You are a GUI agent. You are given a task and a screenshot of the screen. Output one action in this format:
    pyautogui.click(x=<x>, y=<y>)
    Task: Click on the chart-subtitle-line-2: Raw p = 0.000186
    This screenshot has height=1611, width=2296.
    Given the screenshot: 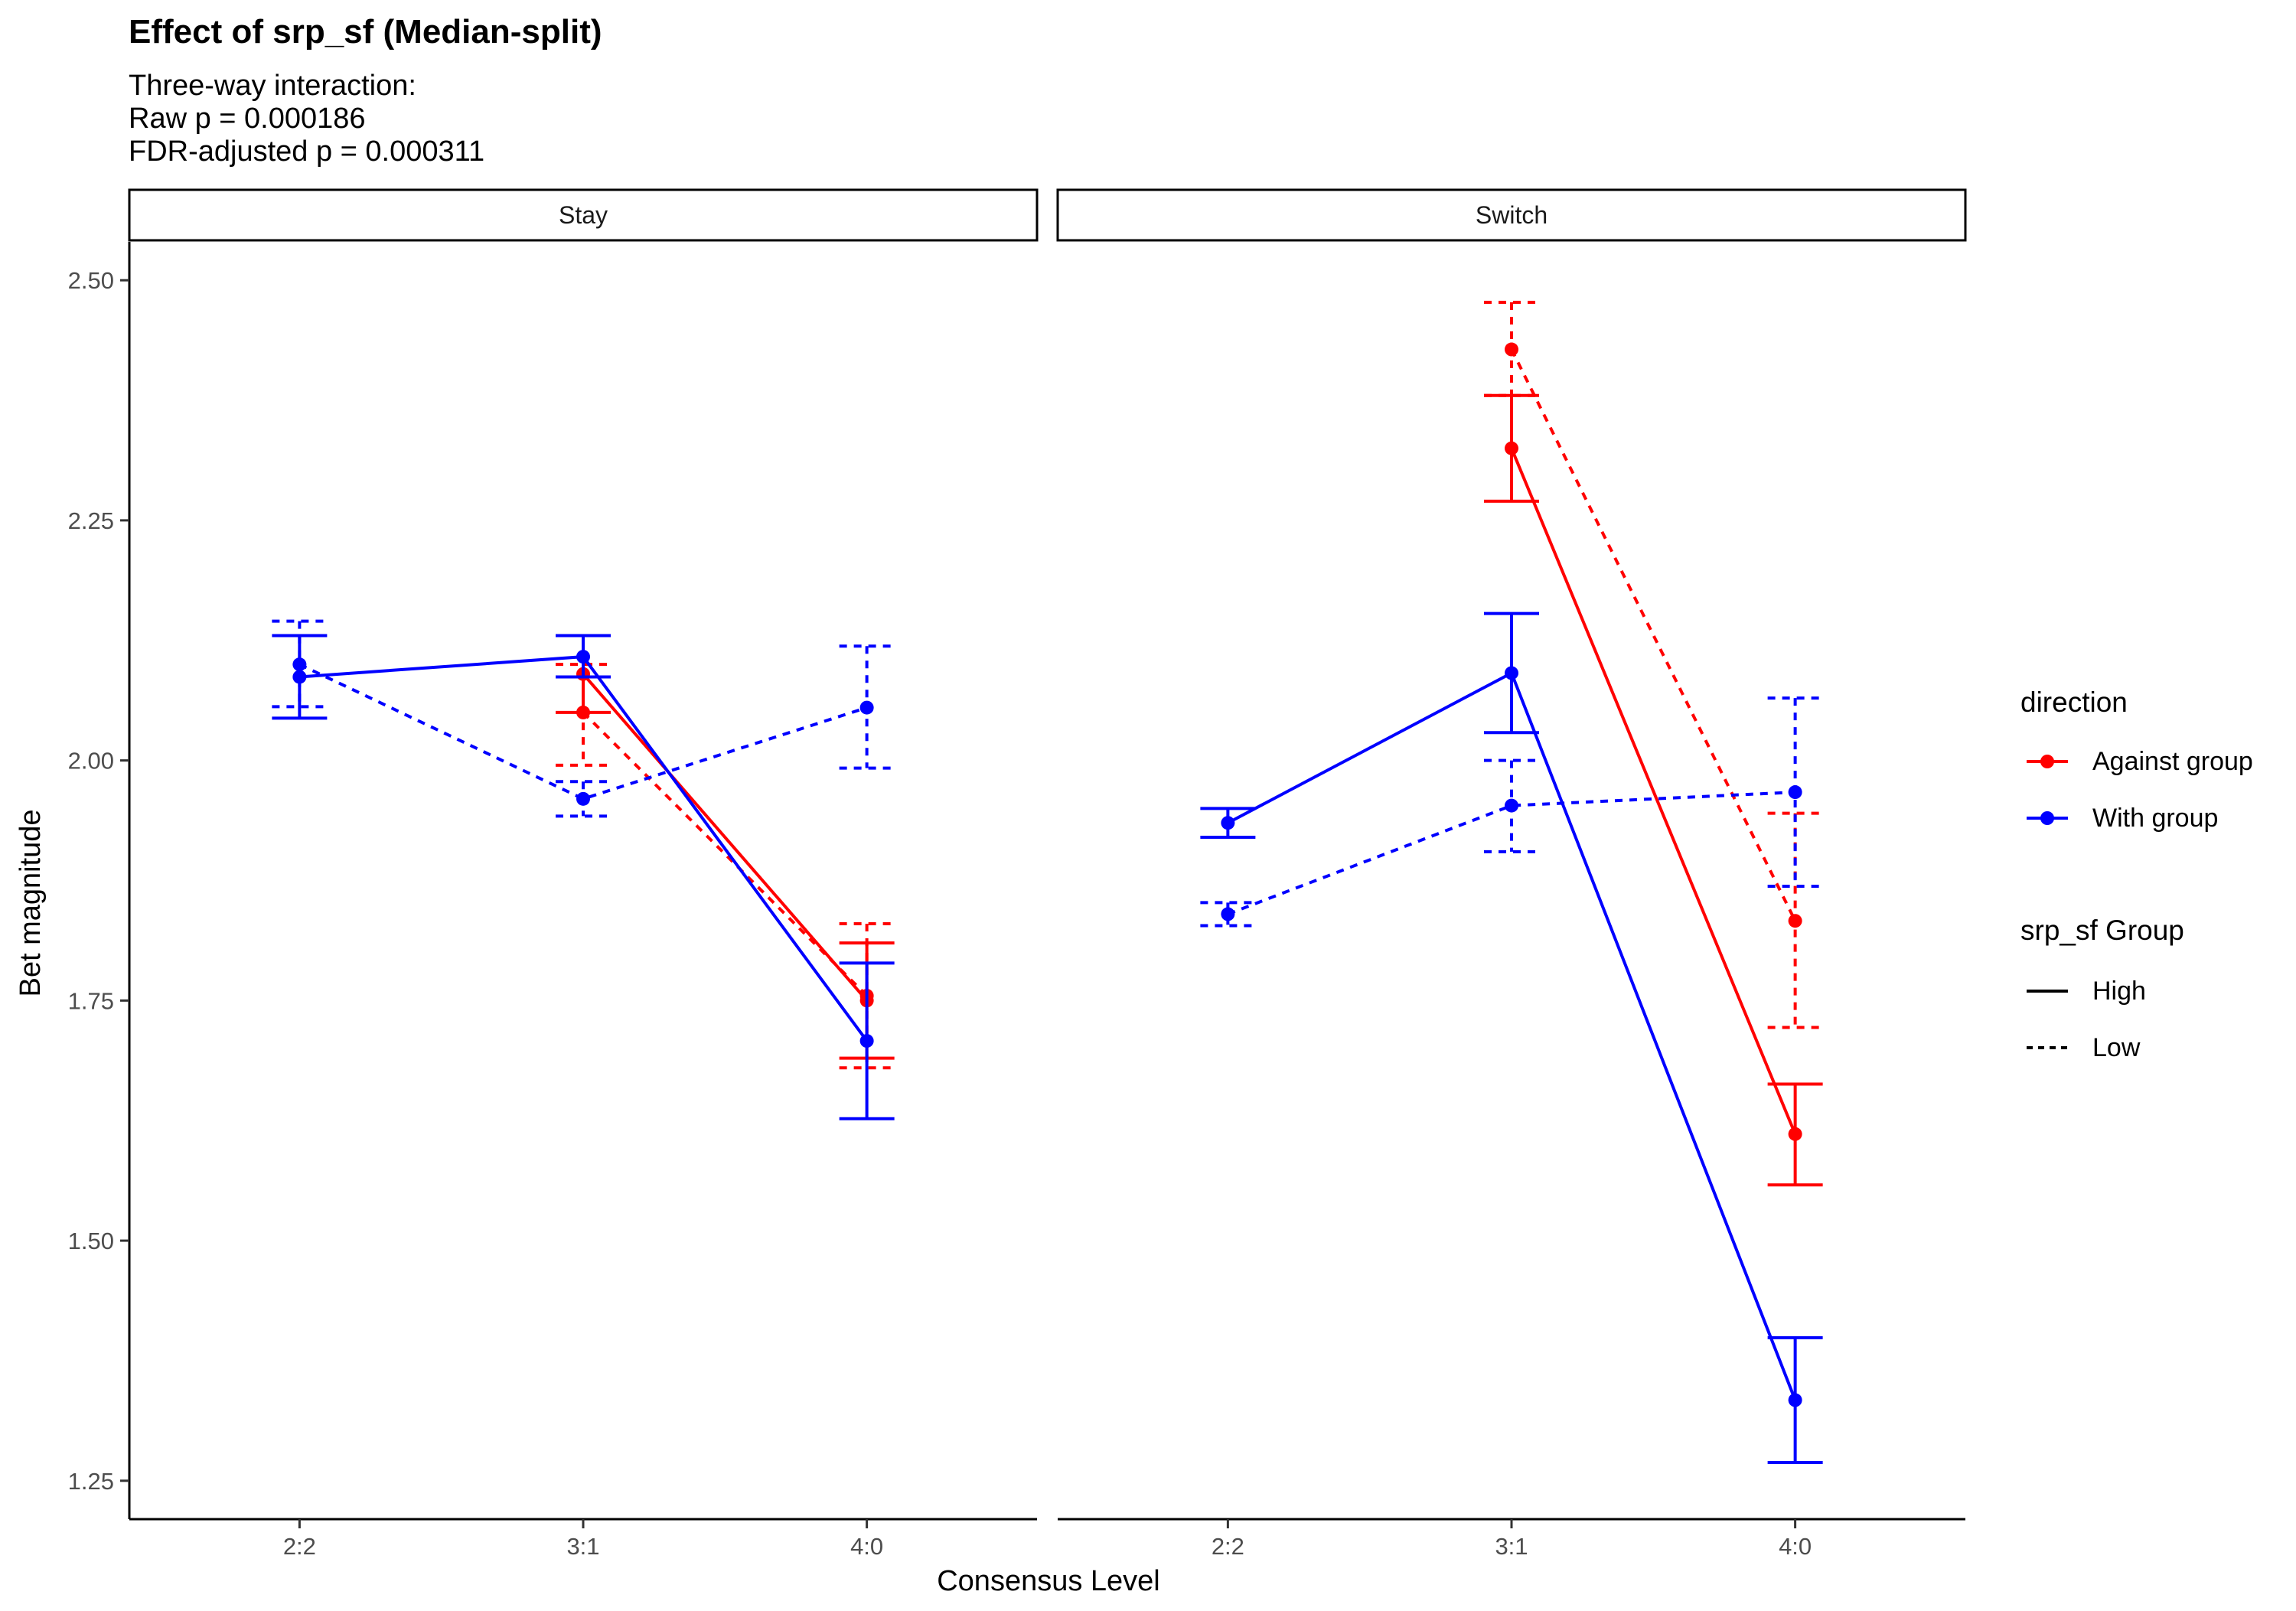 What is the action you would take?
    pyautogui.click(x=247, y=119)
    